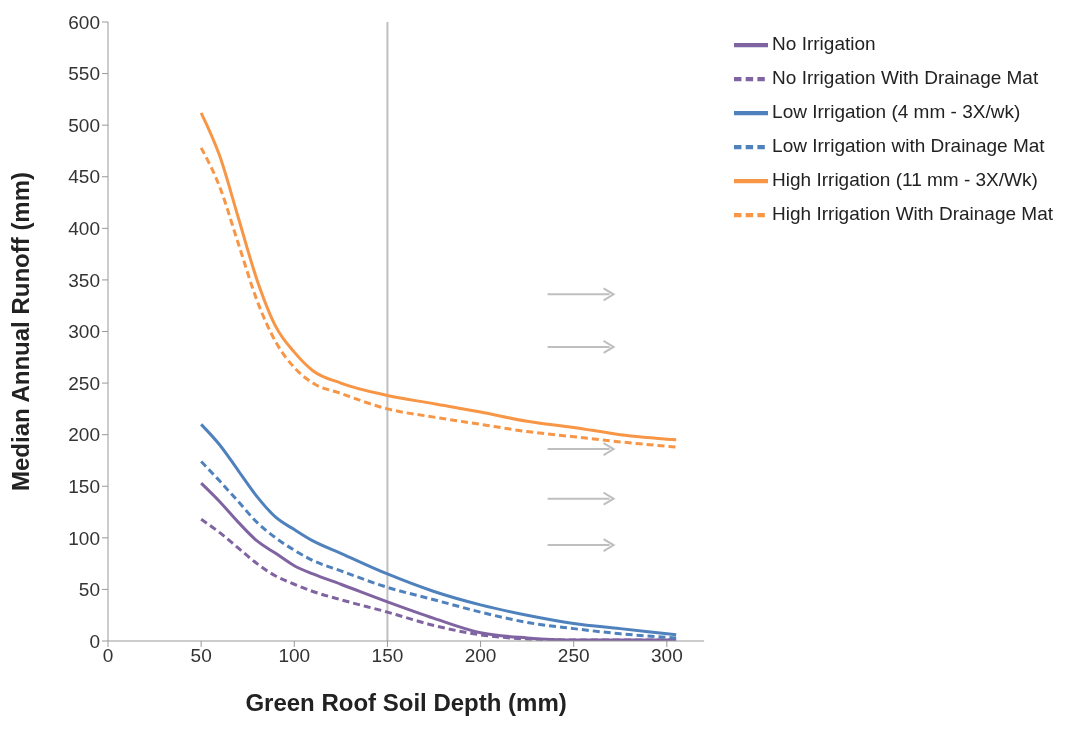  Describe the element at coordinates (573, 656) in the screenshot. I see `x-tick-label: 250` at that location.